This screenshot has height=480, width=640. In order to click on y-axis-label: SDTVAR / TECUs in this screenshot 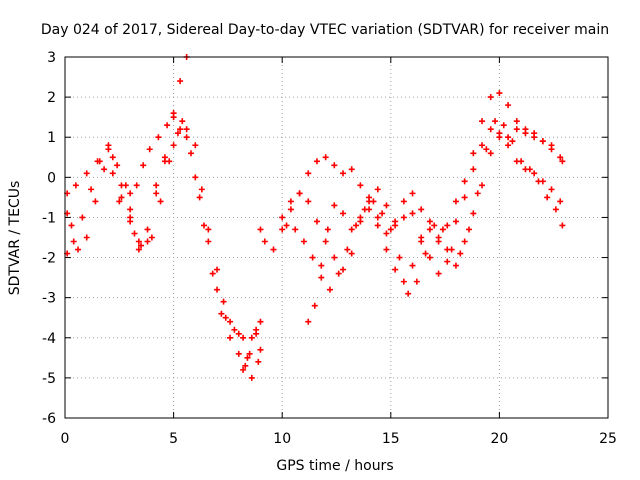, I will do `click(15, 238)`.